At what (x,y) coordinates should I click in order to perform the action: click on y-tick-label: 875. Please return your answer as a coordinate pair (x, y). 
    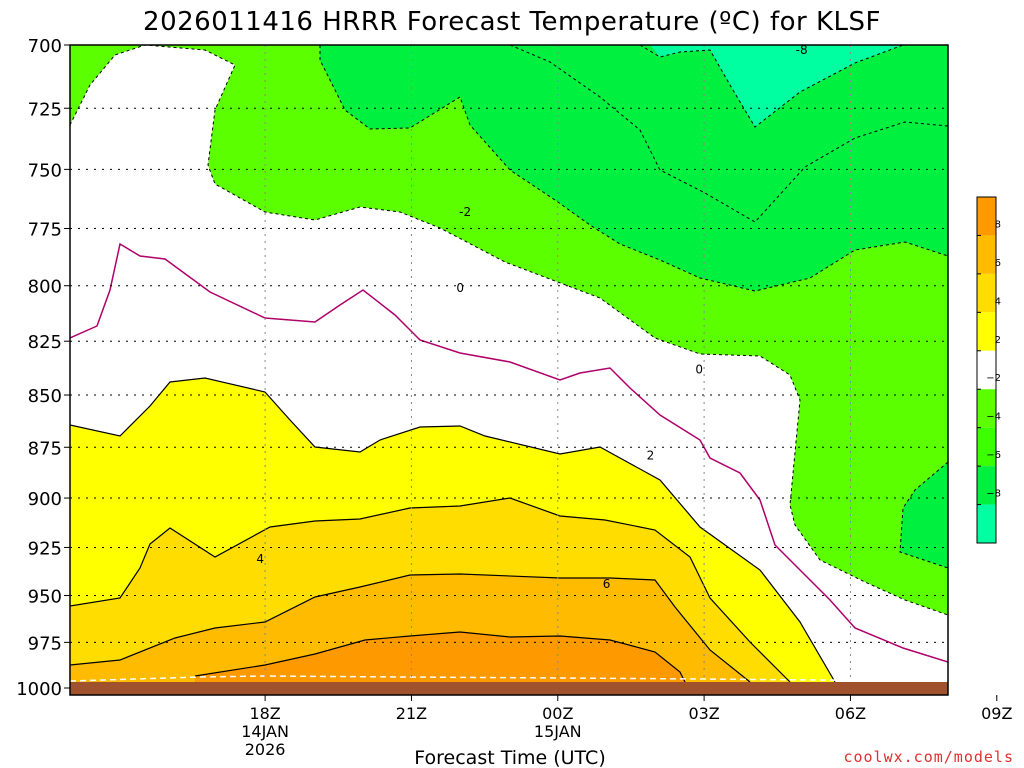
    Looking at the image, I should click on (45, 448).